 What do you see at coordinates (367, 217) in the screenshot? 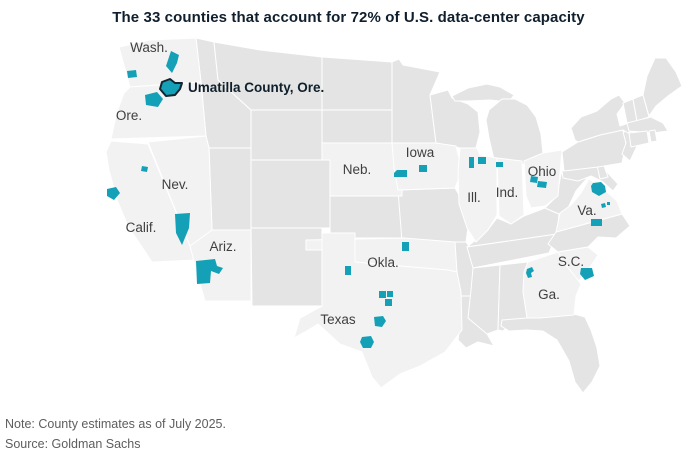
I see `state-kansas` at bounding box center [367, 217].